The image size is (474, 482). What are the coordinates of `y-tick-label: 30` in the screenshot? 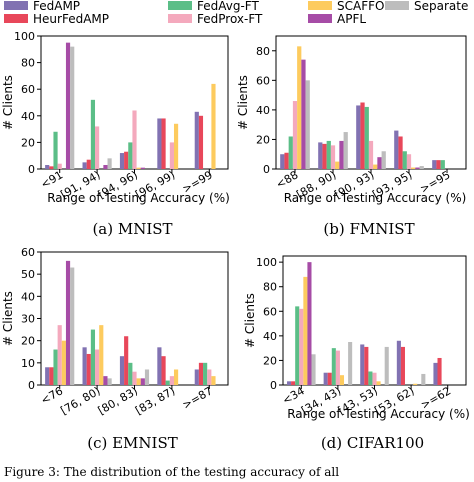 It's located at (28, 319).